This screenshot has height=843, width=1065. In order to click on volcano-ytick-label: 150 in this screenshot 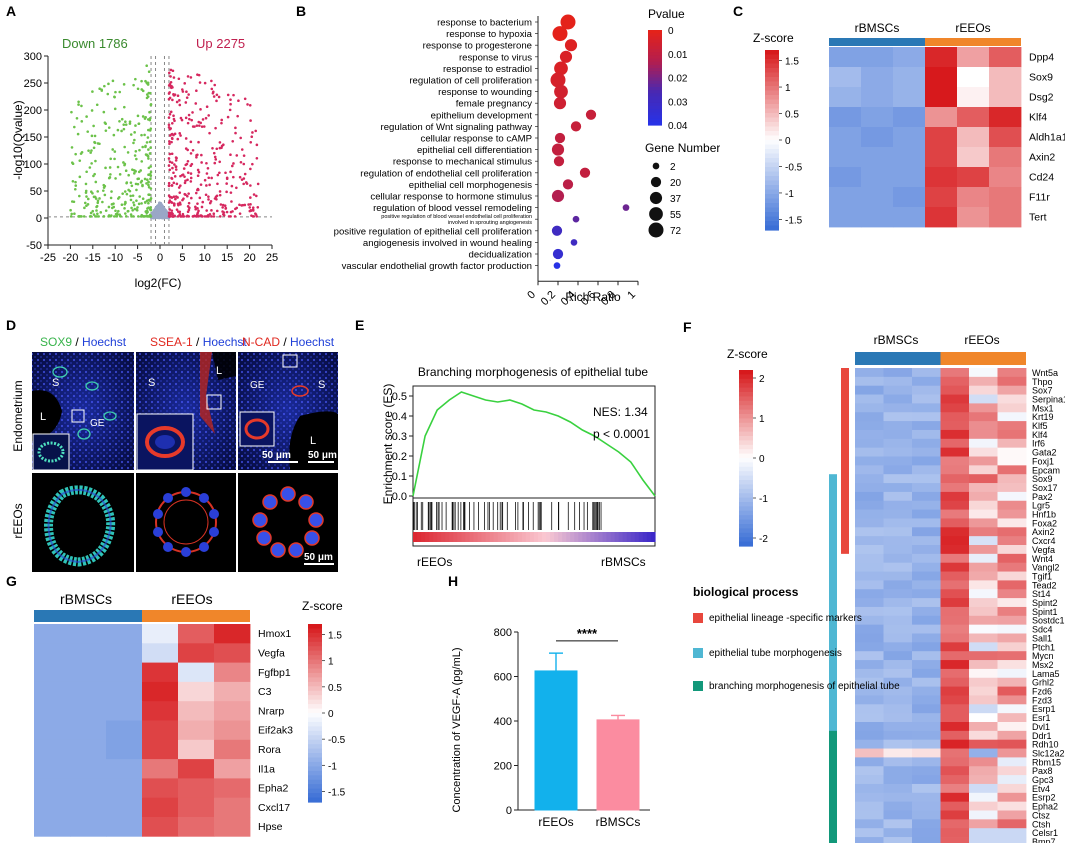, I will do `click(33, 138)`.